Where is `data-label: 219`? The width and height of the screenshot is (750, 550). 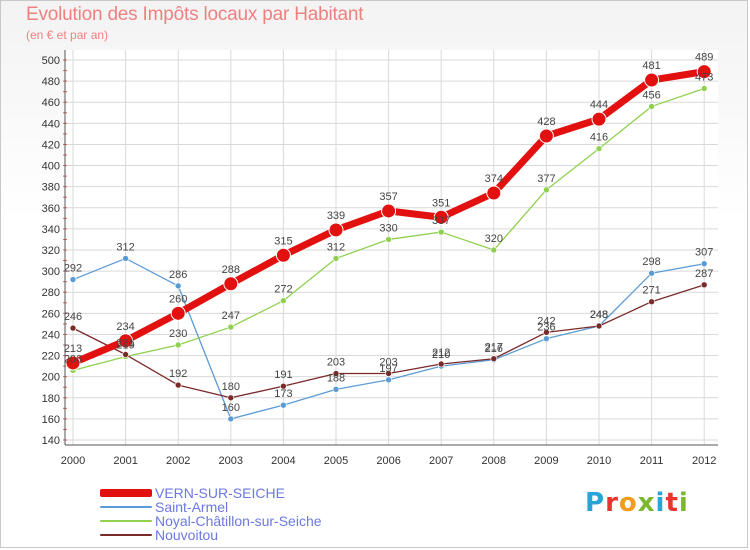
data-label: 219 is located at coordinates (125, 346).